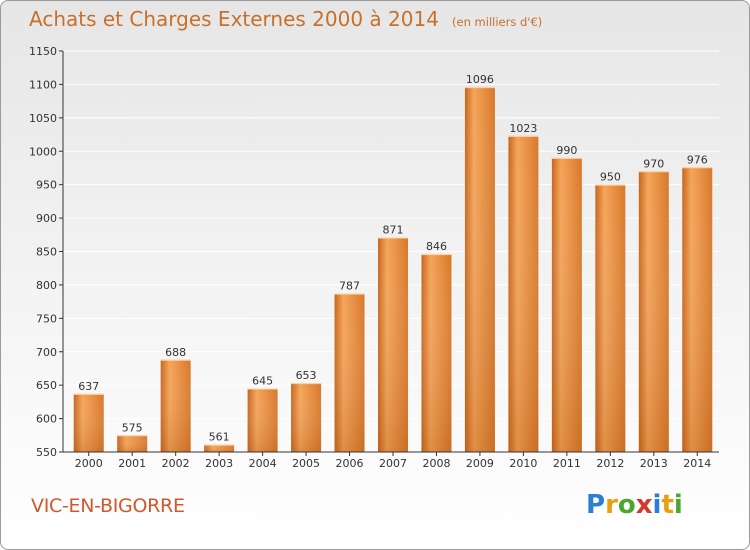 The width and height of the screenshot is (750, 550). What do you see at coordinates (523, 128) in the screenshot?
I see `data-label: 1023` at bounding box center [523, 128].